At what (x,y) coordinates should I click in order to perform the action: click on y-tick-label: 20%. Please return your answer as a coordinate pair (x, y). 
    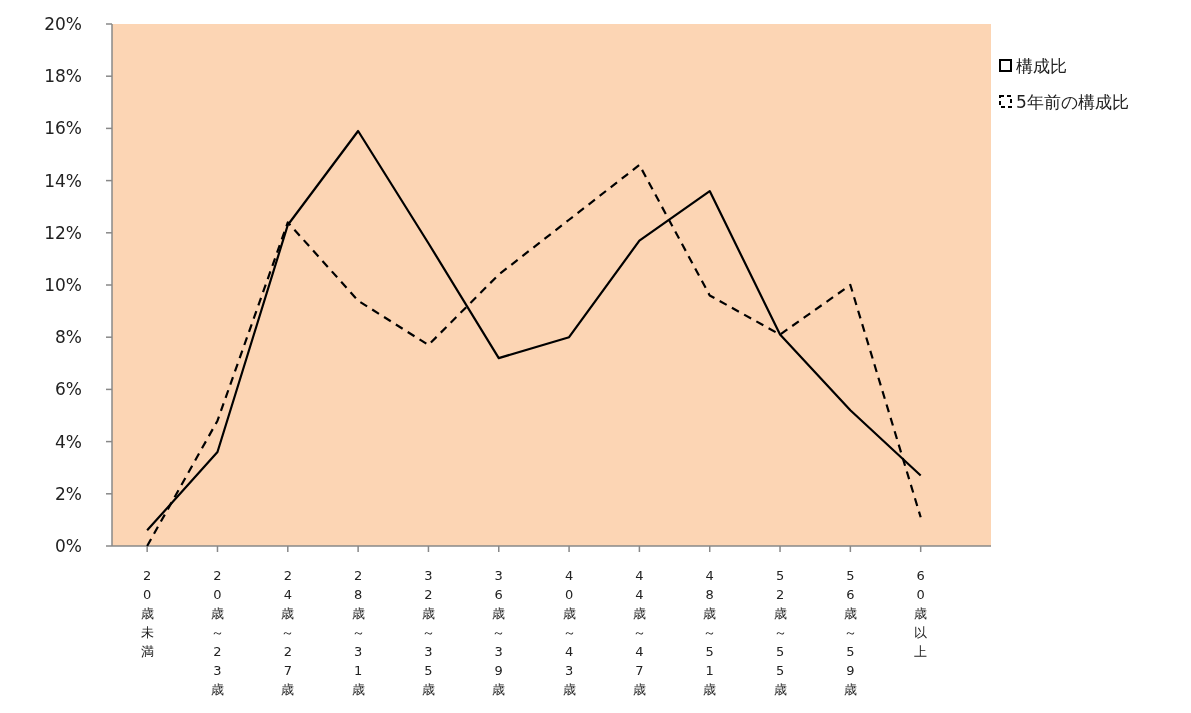
    Looking at the image, I should click on (63, 24).